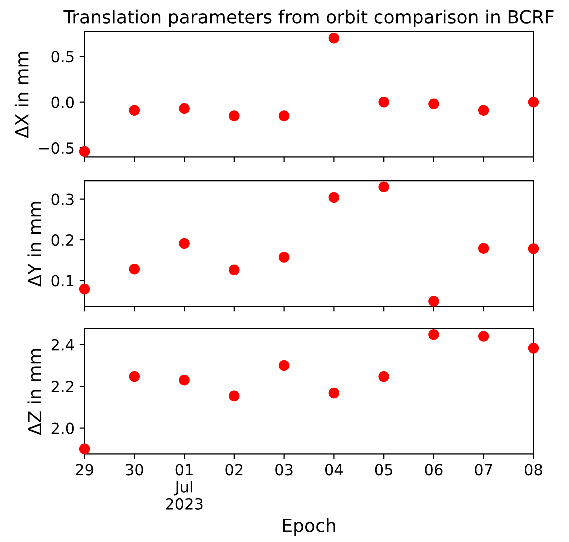 The image size is (569, 542). Describe the element at coordinates (63, 102) in the screenshot. I see `y-tick-label: 0.0` at that location.